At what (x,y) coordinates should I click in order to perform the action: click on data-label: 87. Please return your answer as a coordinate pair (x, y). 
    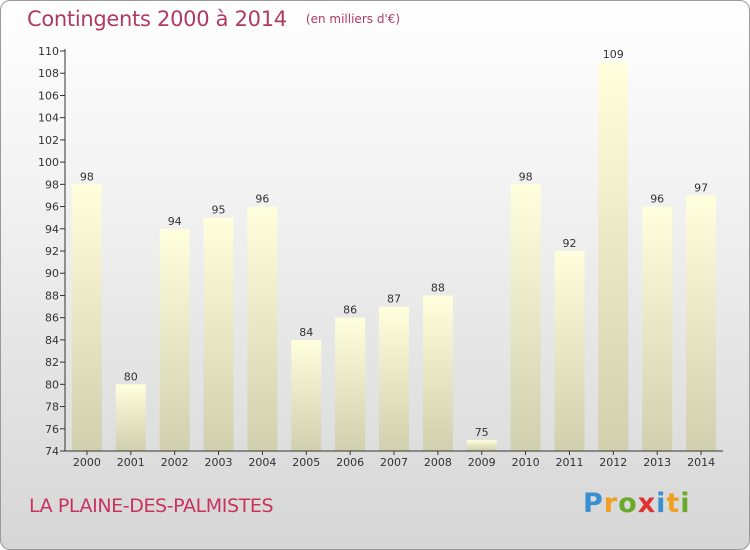
    Looking at the image, I should click on (394, 299).